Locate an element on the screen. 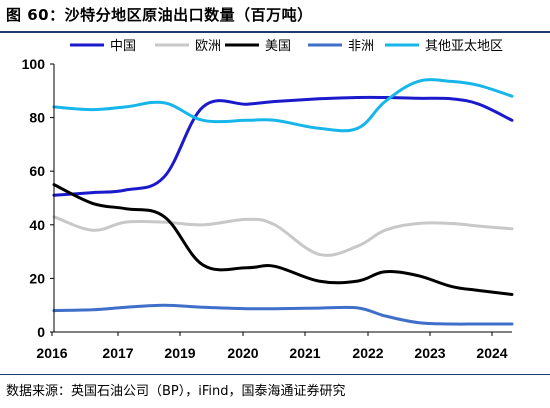 Image resolution: width=550 pixels, height=408 pixels. source-divider is located at coordinates (275, 374).